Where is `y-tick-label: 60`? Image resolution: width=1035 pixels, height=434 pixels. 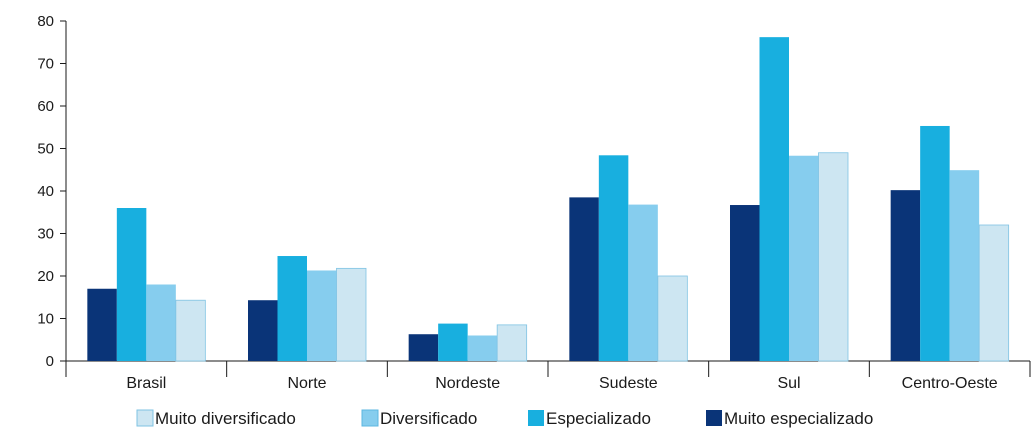
y-tick-label: 60 is located at coordinates (45, 106).